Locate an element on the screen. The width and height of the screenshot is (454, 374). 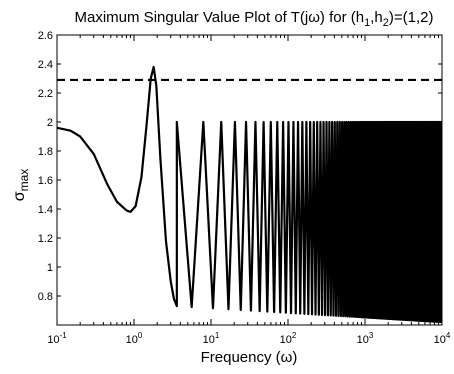
x-tick-exponent: 3 is located at coordinates (371, 335).